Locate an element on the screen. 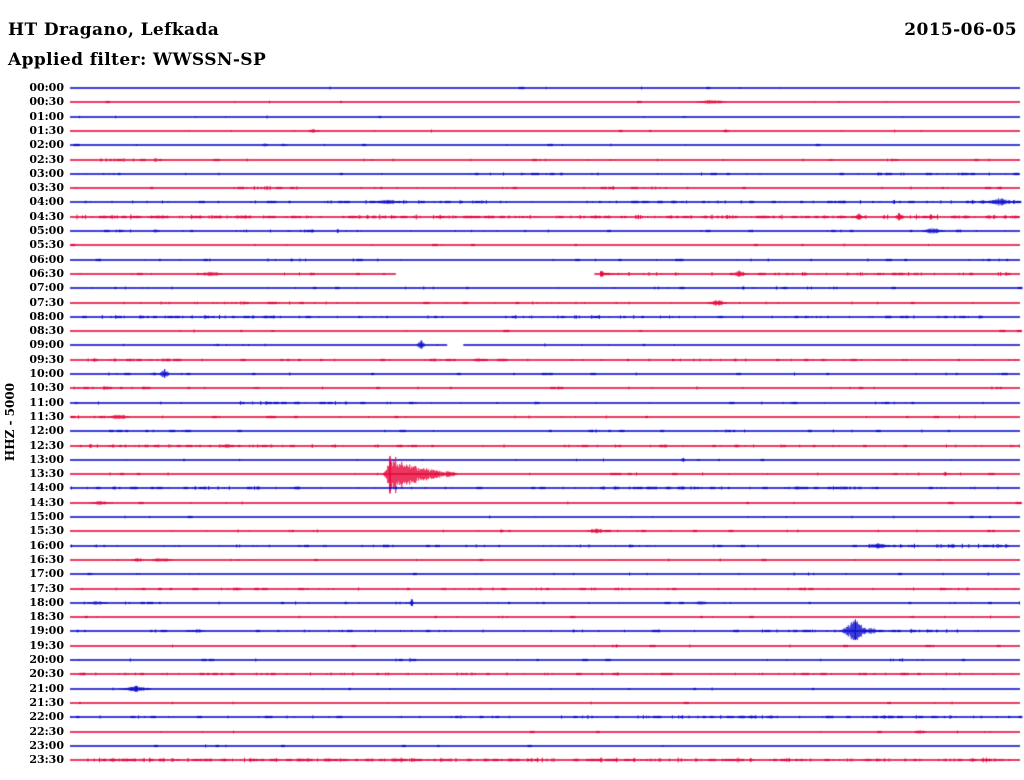 The height and width of the screenshot is (780, 1024). row-time-label: 22:00 is located at coordinates (46, 717).